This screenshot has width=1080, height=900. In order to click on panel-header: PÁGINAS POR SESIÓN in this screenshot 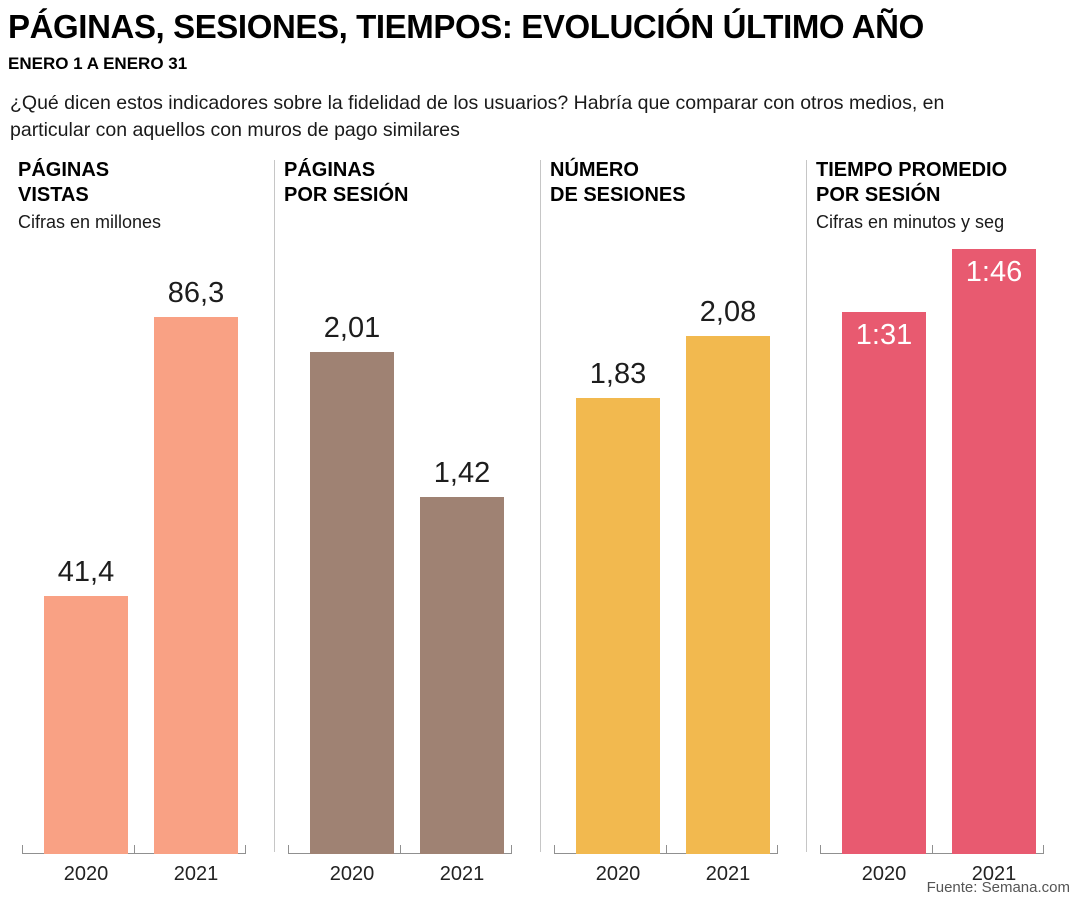, I will do `click(408, 189)`.